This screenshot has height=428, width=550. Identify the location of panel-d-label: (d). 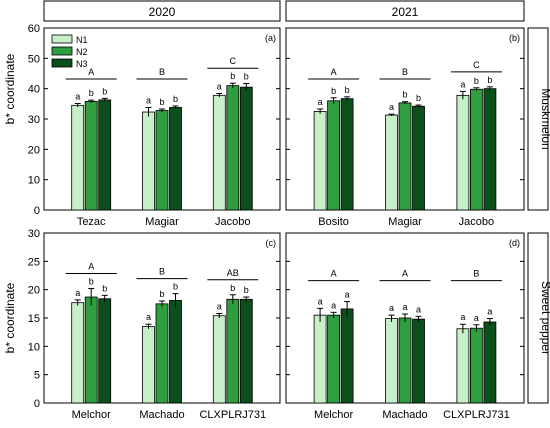
(514, 243).